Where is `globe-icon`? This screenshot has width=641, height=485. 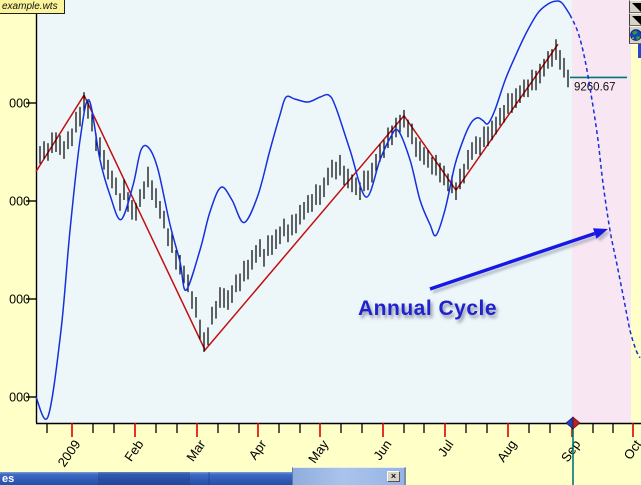
globe-icon is located at coordinates (635, 35).